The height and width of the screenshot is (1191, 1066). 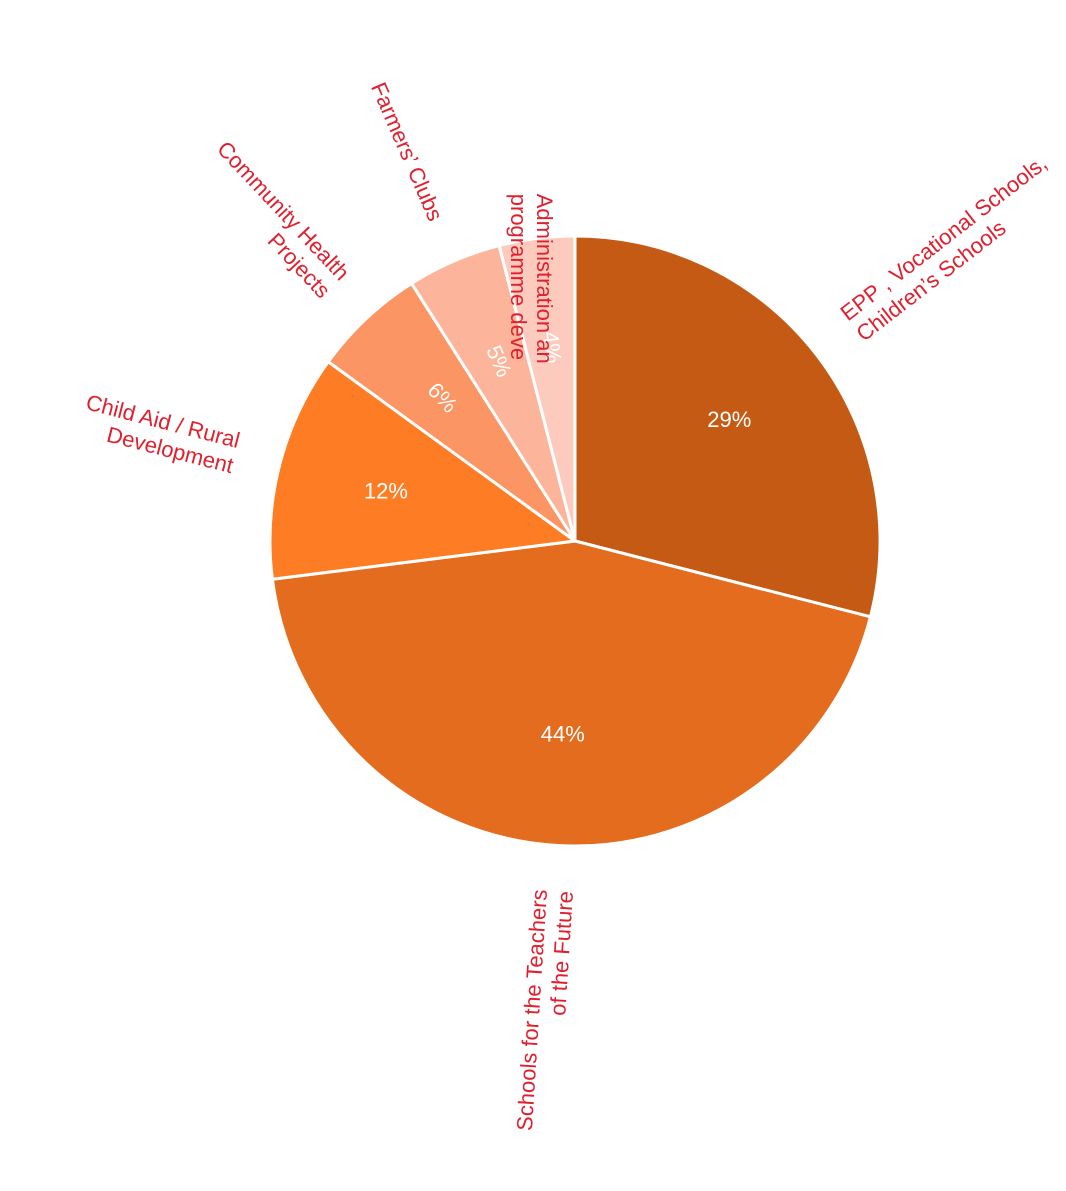 What do you see at coordinates (571, 693) in the screenshot?
I see `slice-2-wedge` at bounding box center [571, 693].